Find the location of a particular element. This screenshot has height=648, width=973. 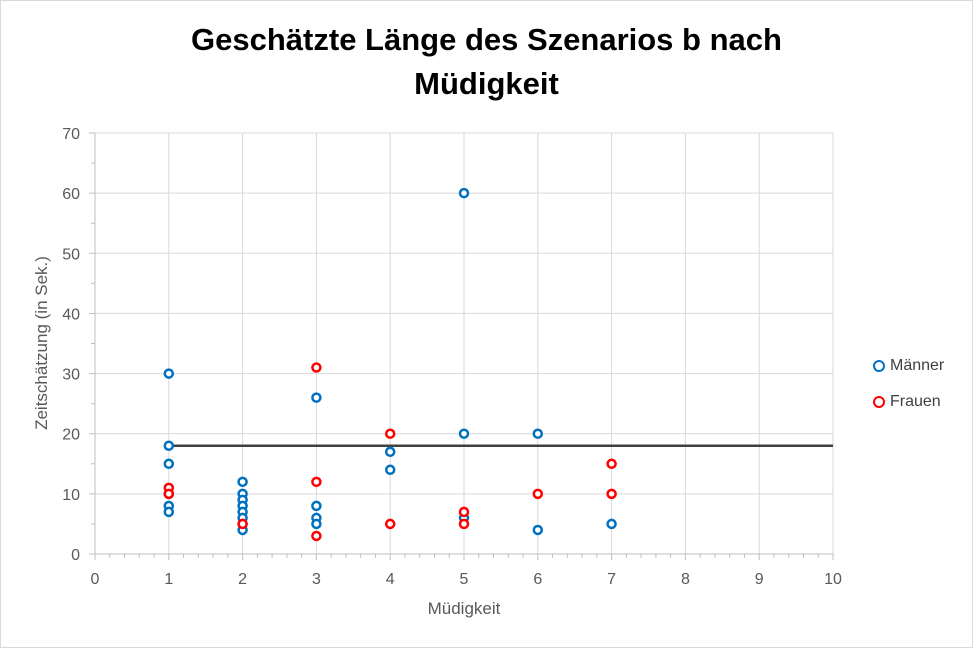

legend-item-maenner: Männer is located at coordinates (908, 366).